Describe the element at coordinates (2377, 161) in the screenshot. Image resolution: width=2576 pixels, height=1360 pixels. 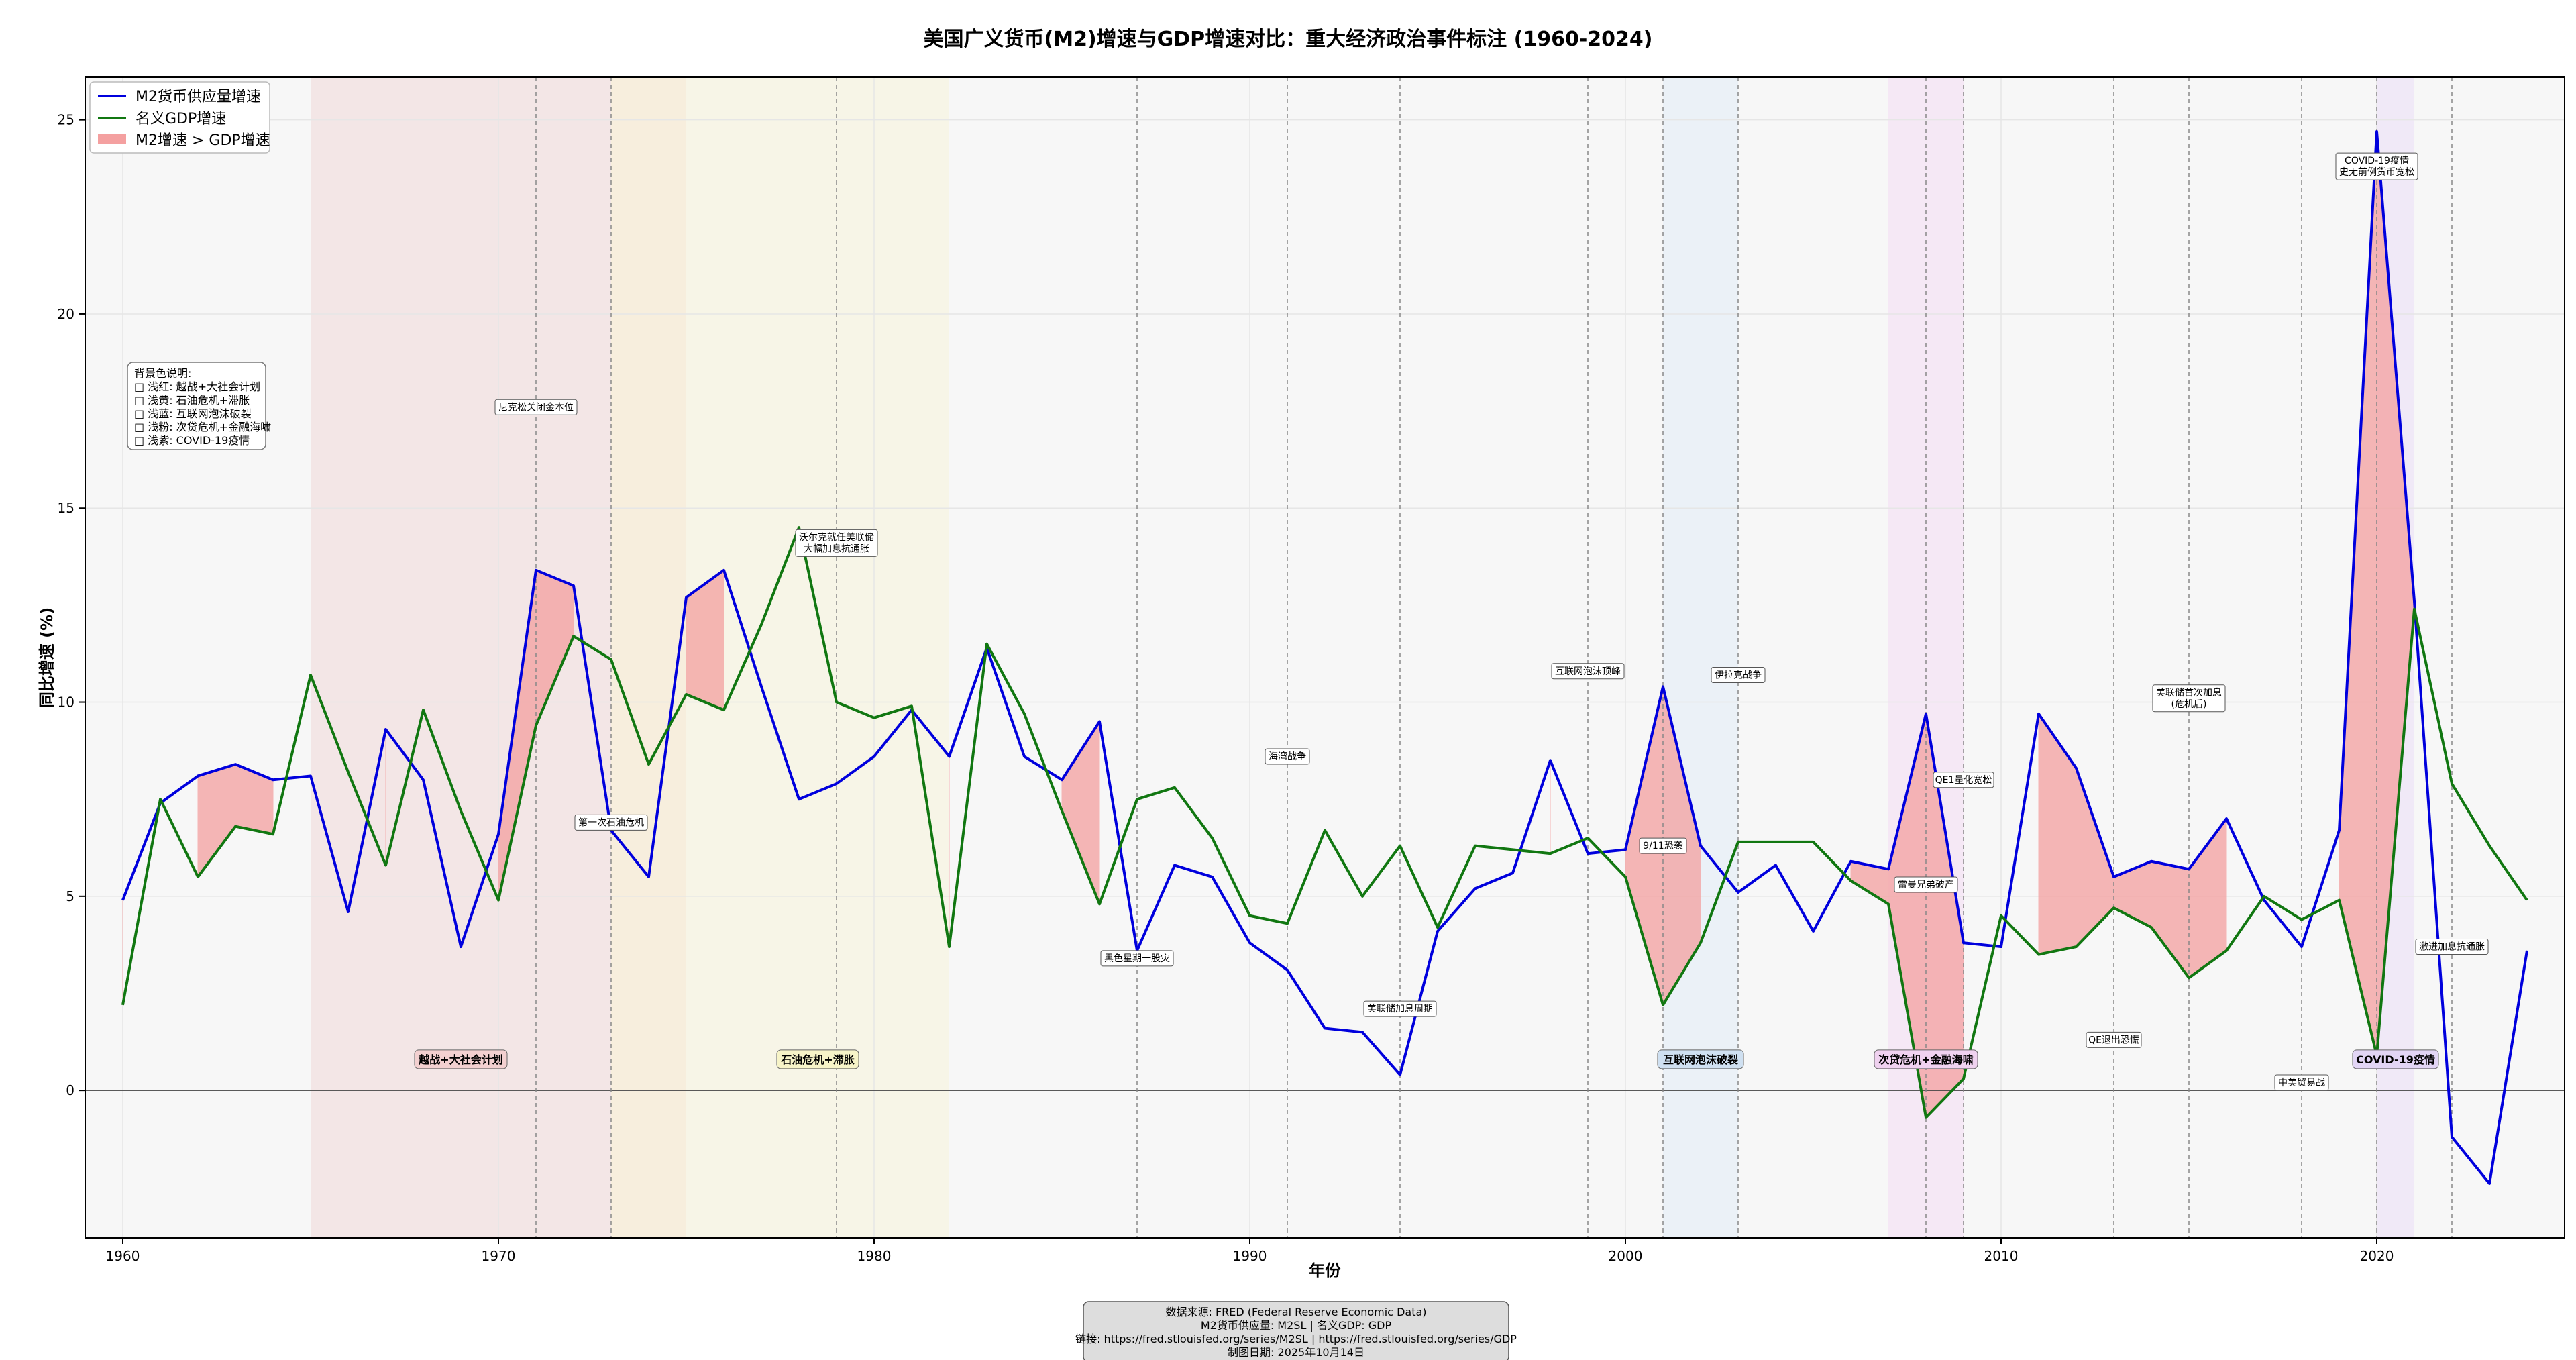
I see `event-label-text: COVID-19疫情` at that location.